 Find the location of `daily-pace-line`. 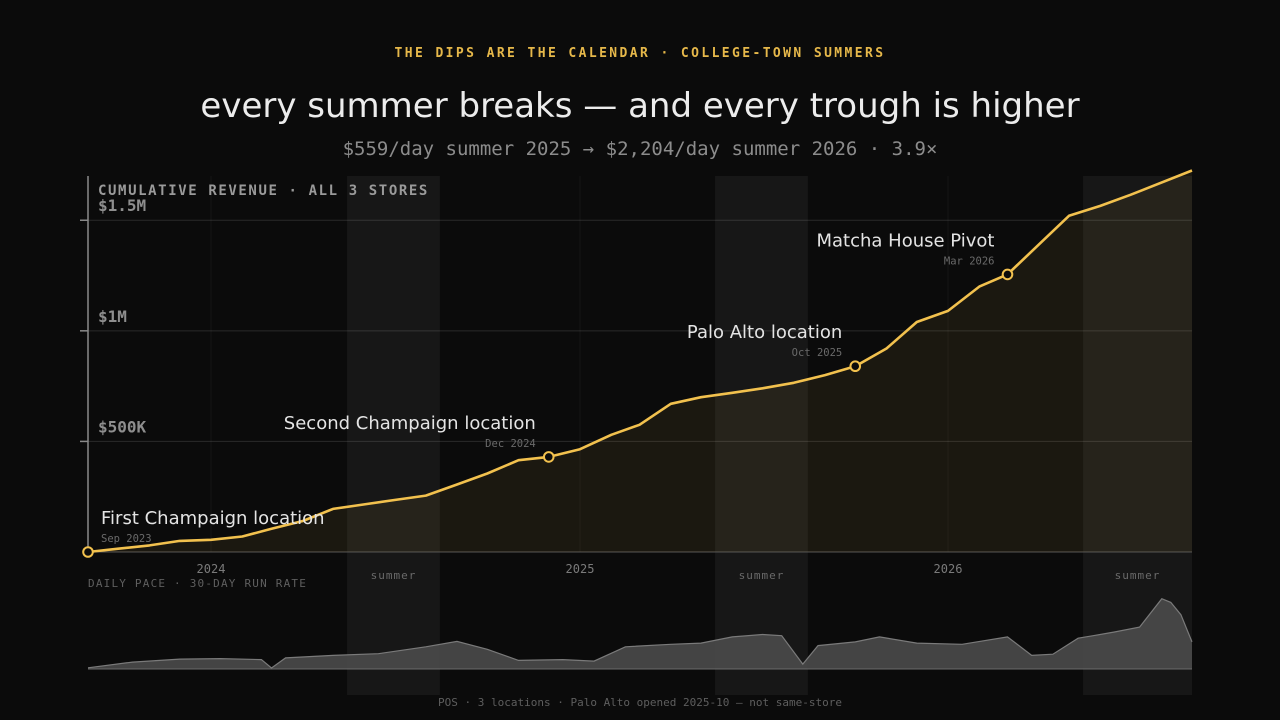

daily-pace-line is located at coordinates (640, 633).